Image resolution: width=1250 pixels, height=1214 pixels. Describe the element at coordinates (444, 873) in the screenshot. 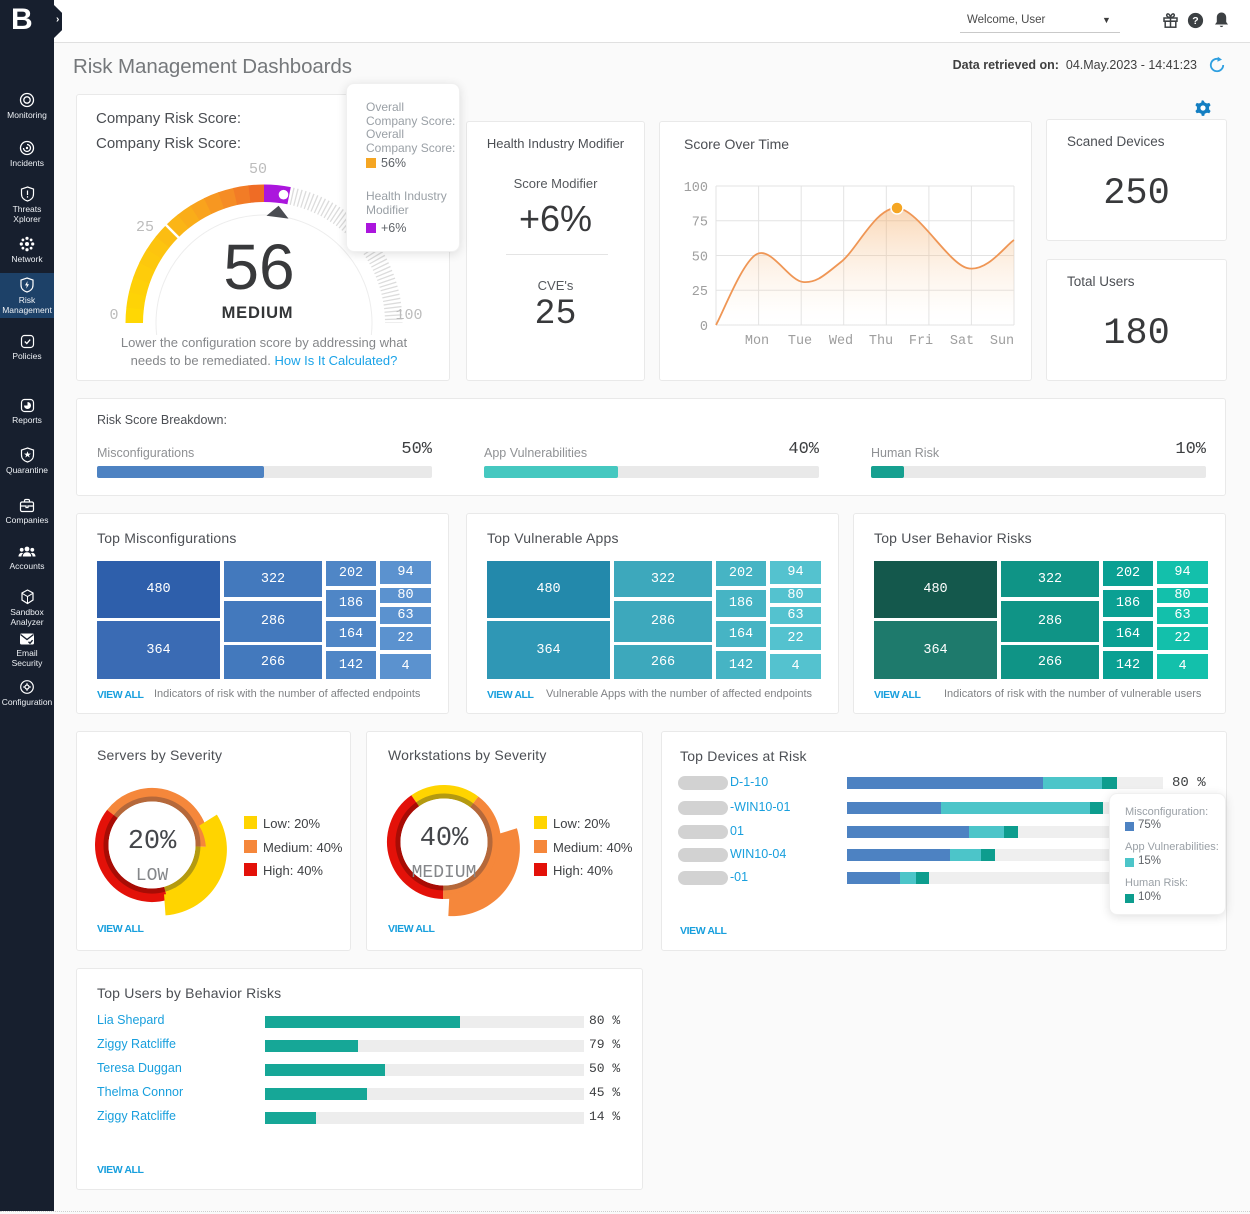

I see `svg-text: MEDIUM` at that location.